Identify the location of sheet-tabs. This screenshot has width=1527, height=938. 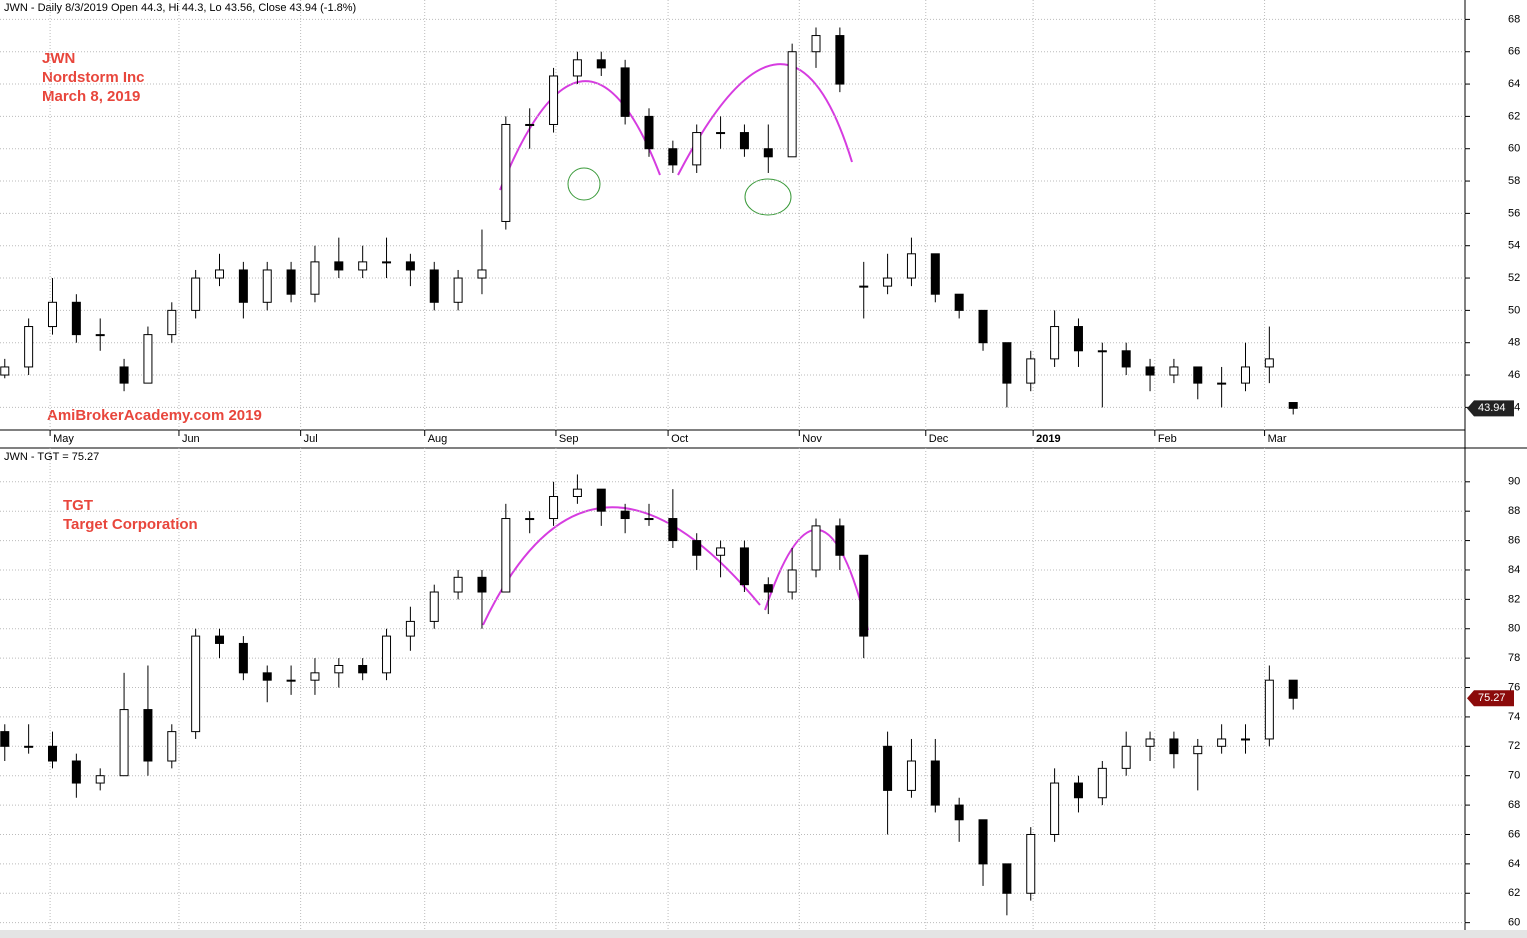
(763, 934).